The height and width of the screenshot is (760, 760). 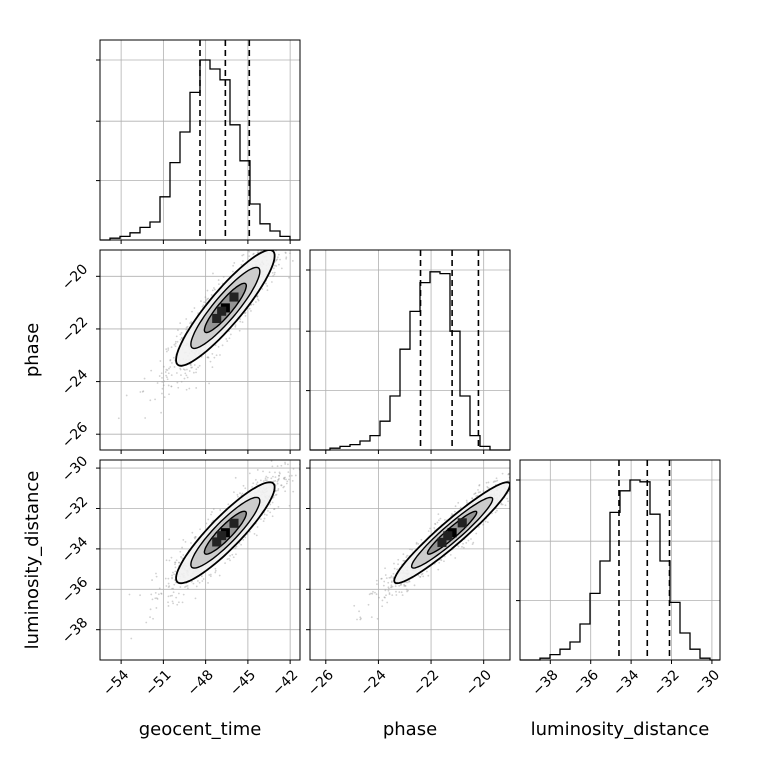 I want to click on diag-panel-geocent_time, so click(x=198, y=141).